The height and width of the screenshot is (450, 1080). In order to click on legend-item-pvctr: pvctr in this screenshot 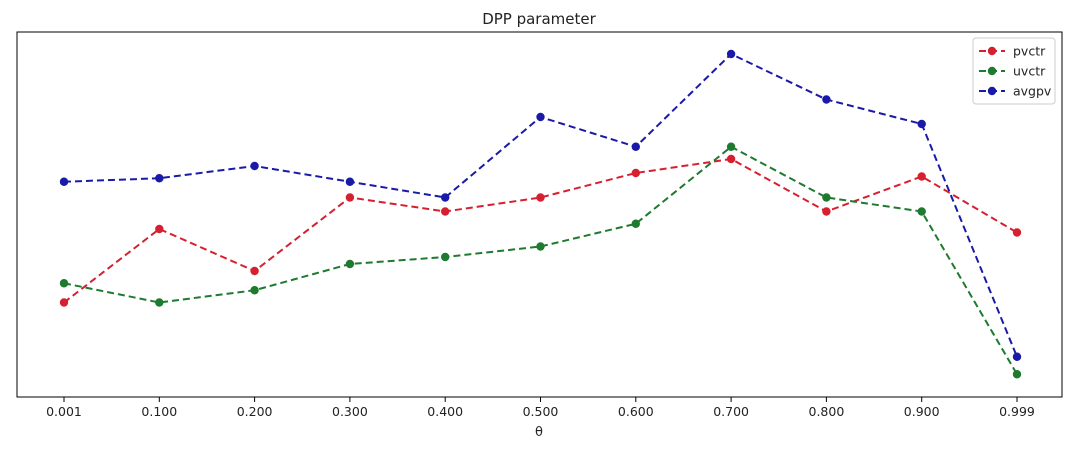, I will do `click(1012, 51)`.